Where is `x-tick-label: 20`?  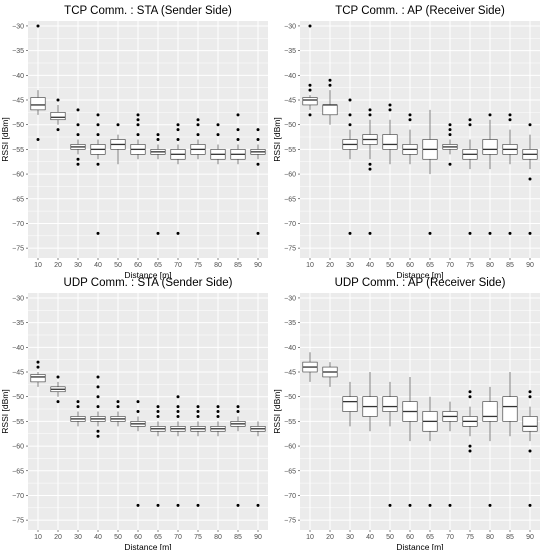
x-tick-label: 20 is located at coordinates (58, 265).